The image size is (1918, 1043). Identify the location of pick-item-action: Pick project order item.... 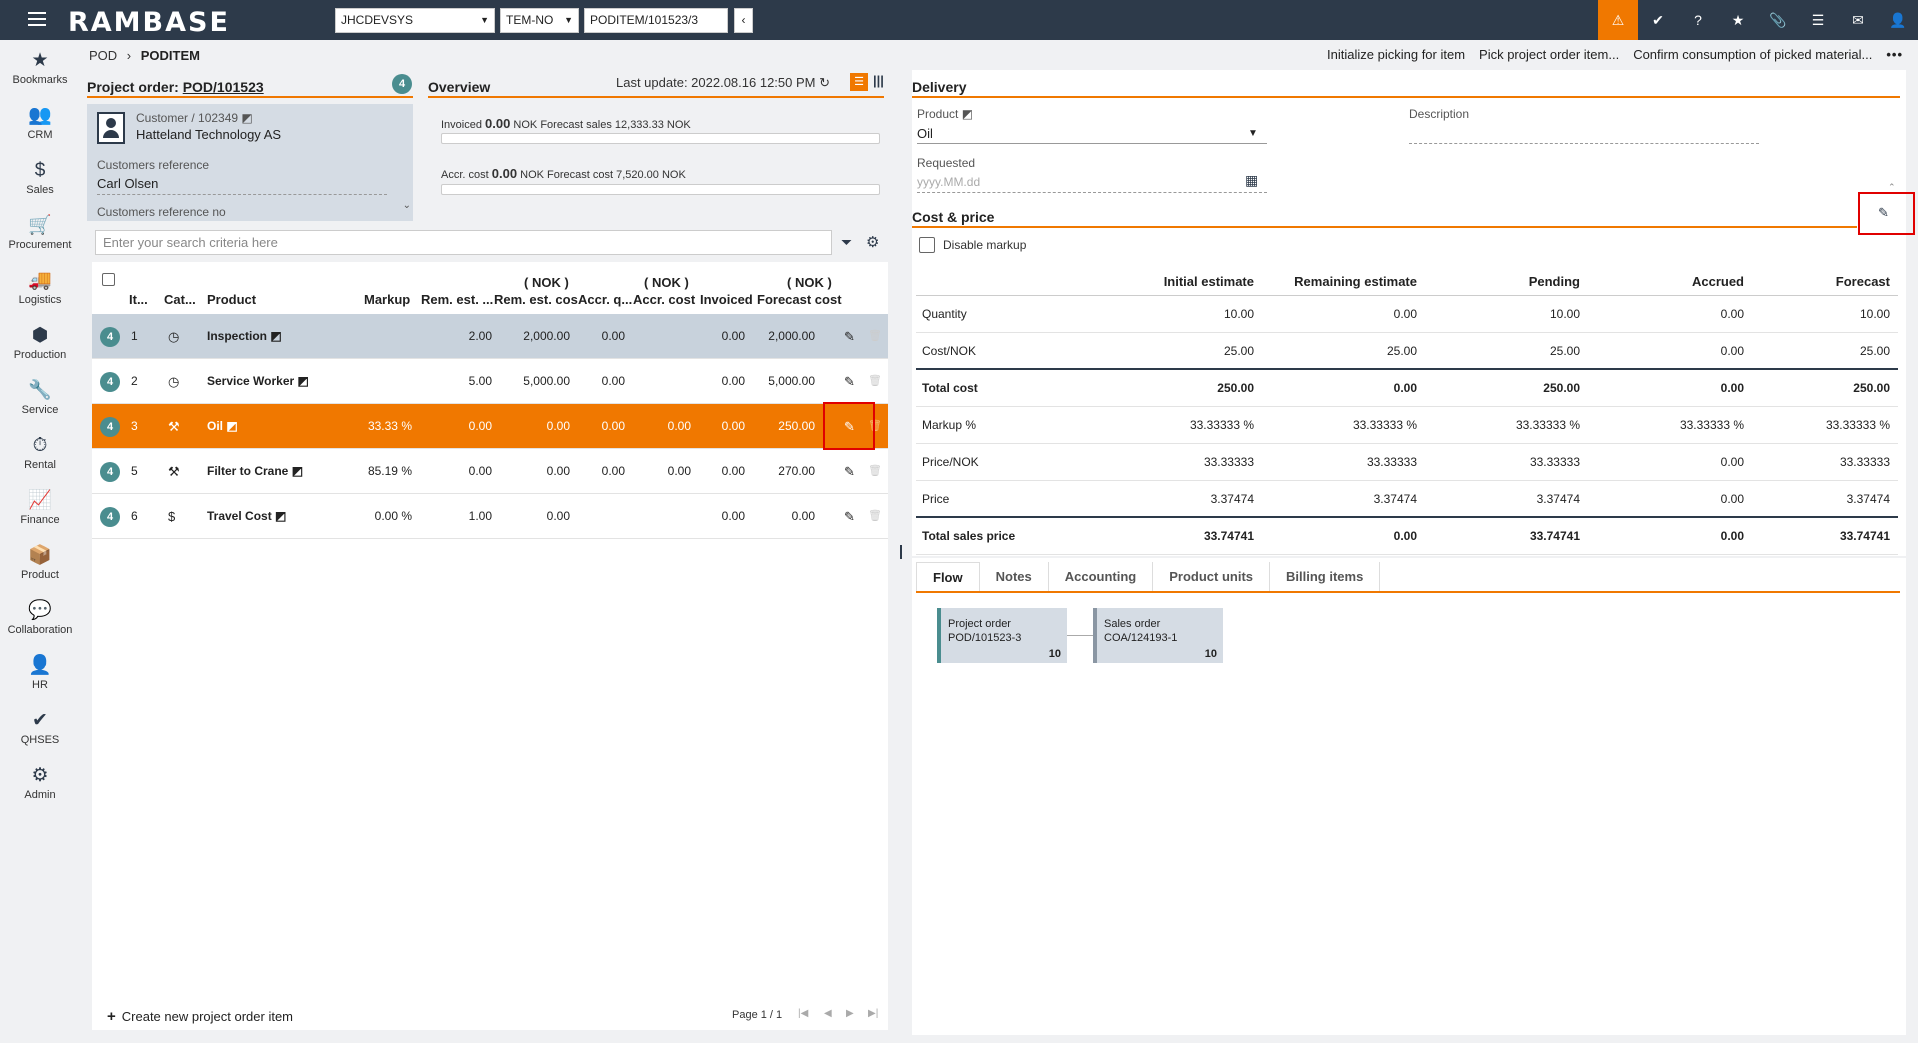
(1549, 54).